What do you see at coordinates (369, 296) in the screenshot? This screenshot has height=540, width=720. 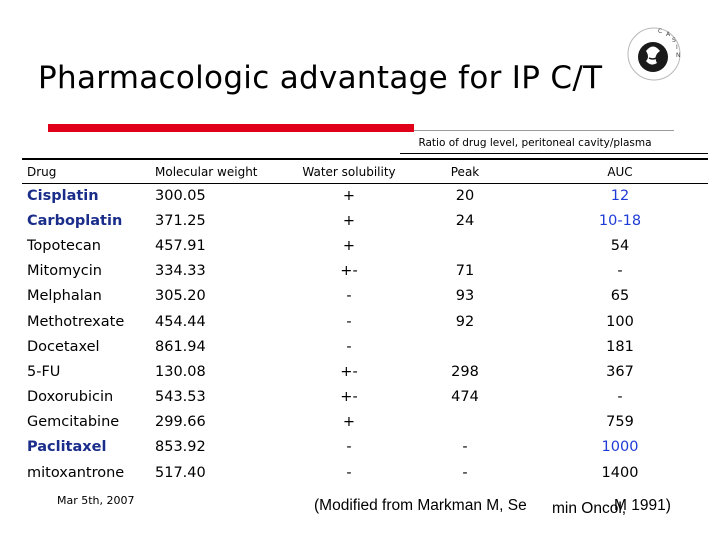 I see `table-row: Melphalan 305.20 - 93 65` at bounding box center [369, 296].